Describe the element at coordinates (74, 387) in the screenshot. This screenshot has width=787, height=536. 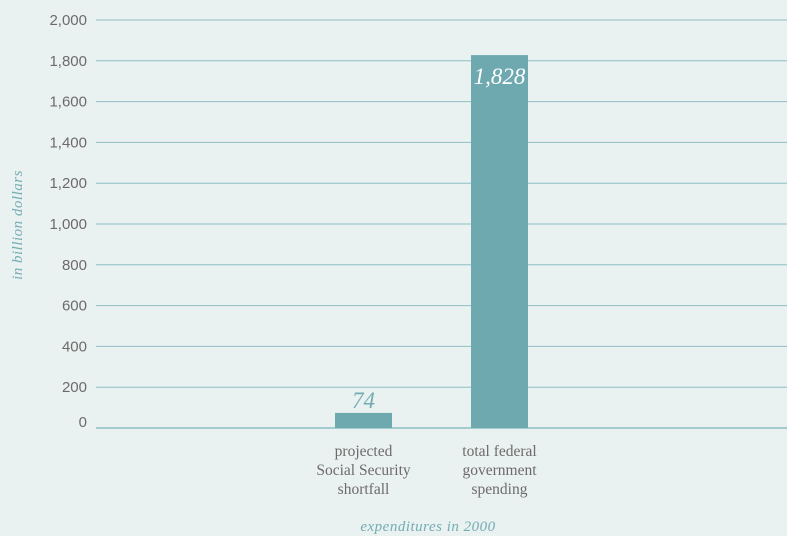
I see `y-tick-label: 200` at that location.